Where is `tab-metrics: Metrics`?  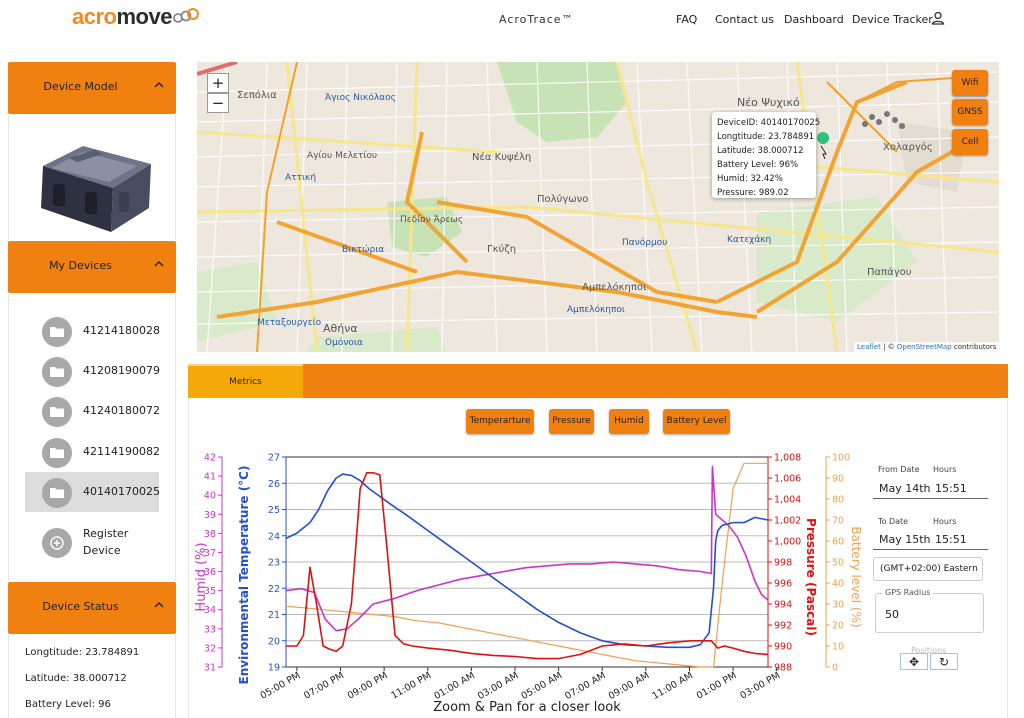 tab-metrics: Metrics is located at coordinates (245, 381).